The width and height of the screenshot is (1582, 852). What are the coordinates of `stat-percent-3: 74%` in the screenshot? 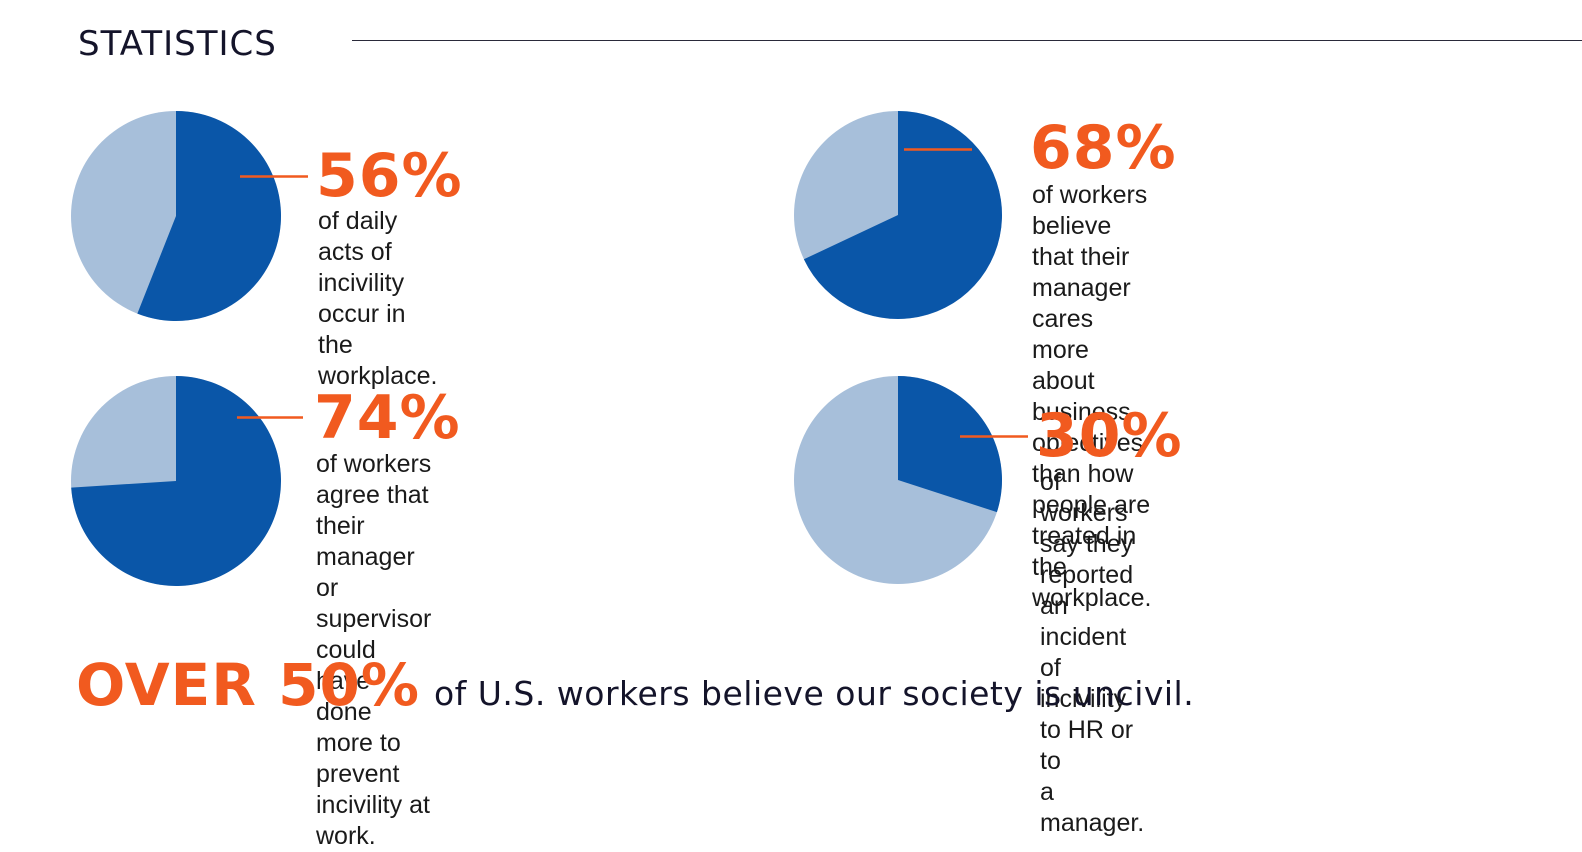 It's located at (387, 418).